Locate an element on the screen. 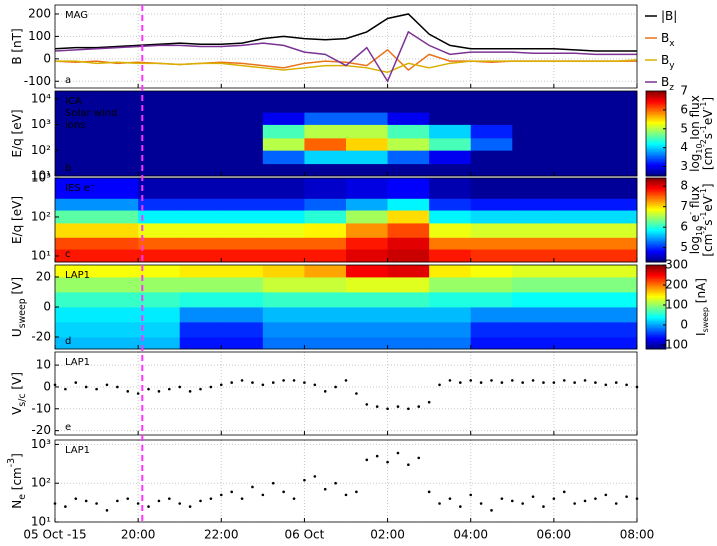 The width and height of the screenshot is (717, 546). panel-annotation: LAP1 is located at coordinates (77, 275).